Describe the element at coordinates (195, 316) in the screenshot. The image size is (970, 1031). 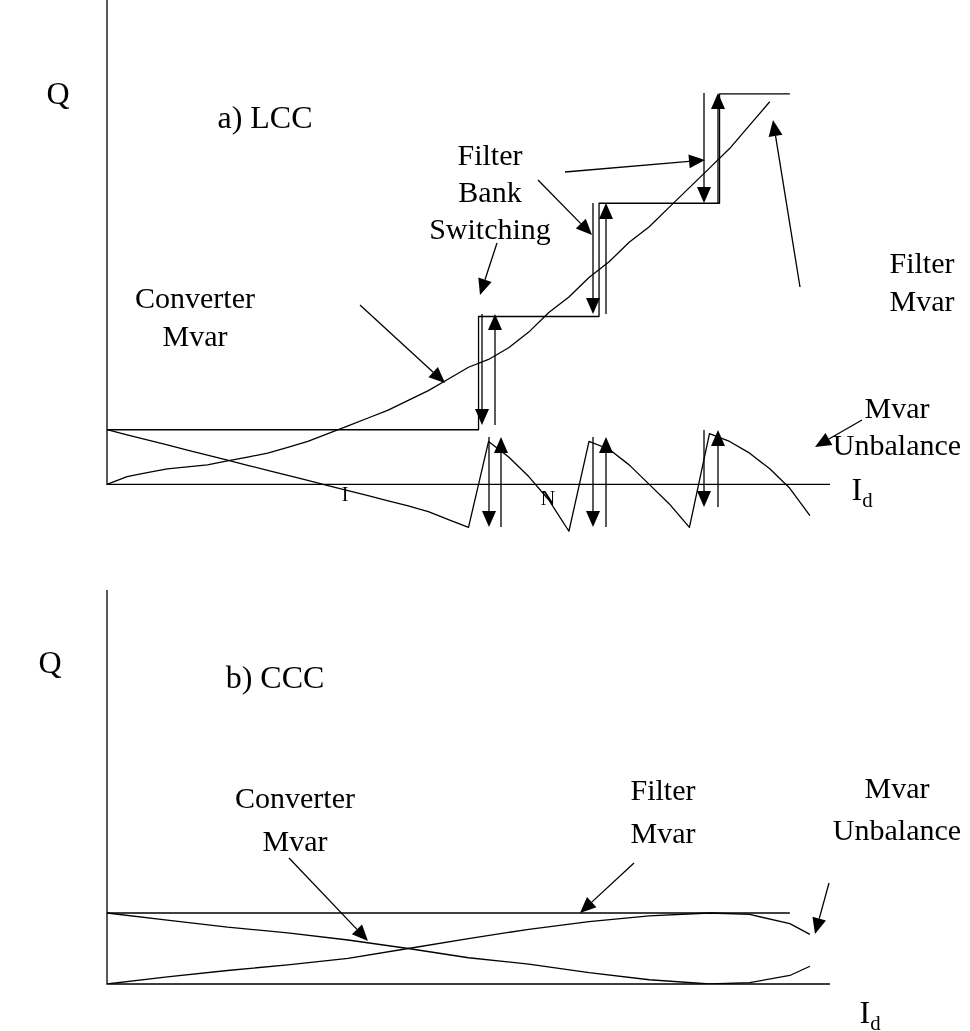
I see `annotation: Converter Mvar` at that location.